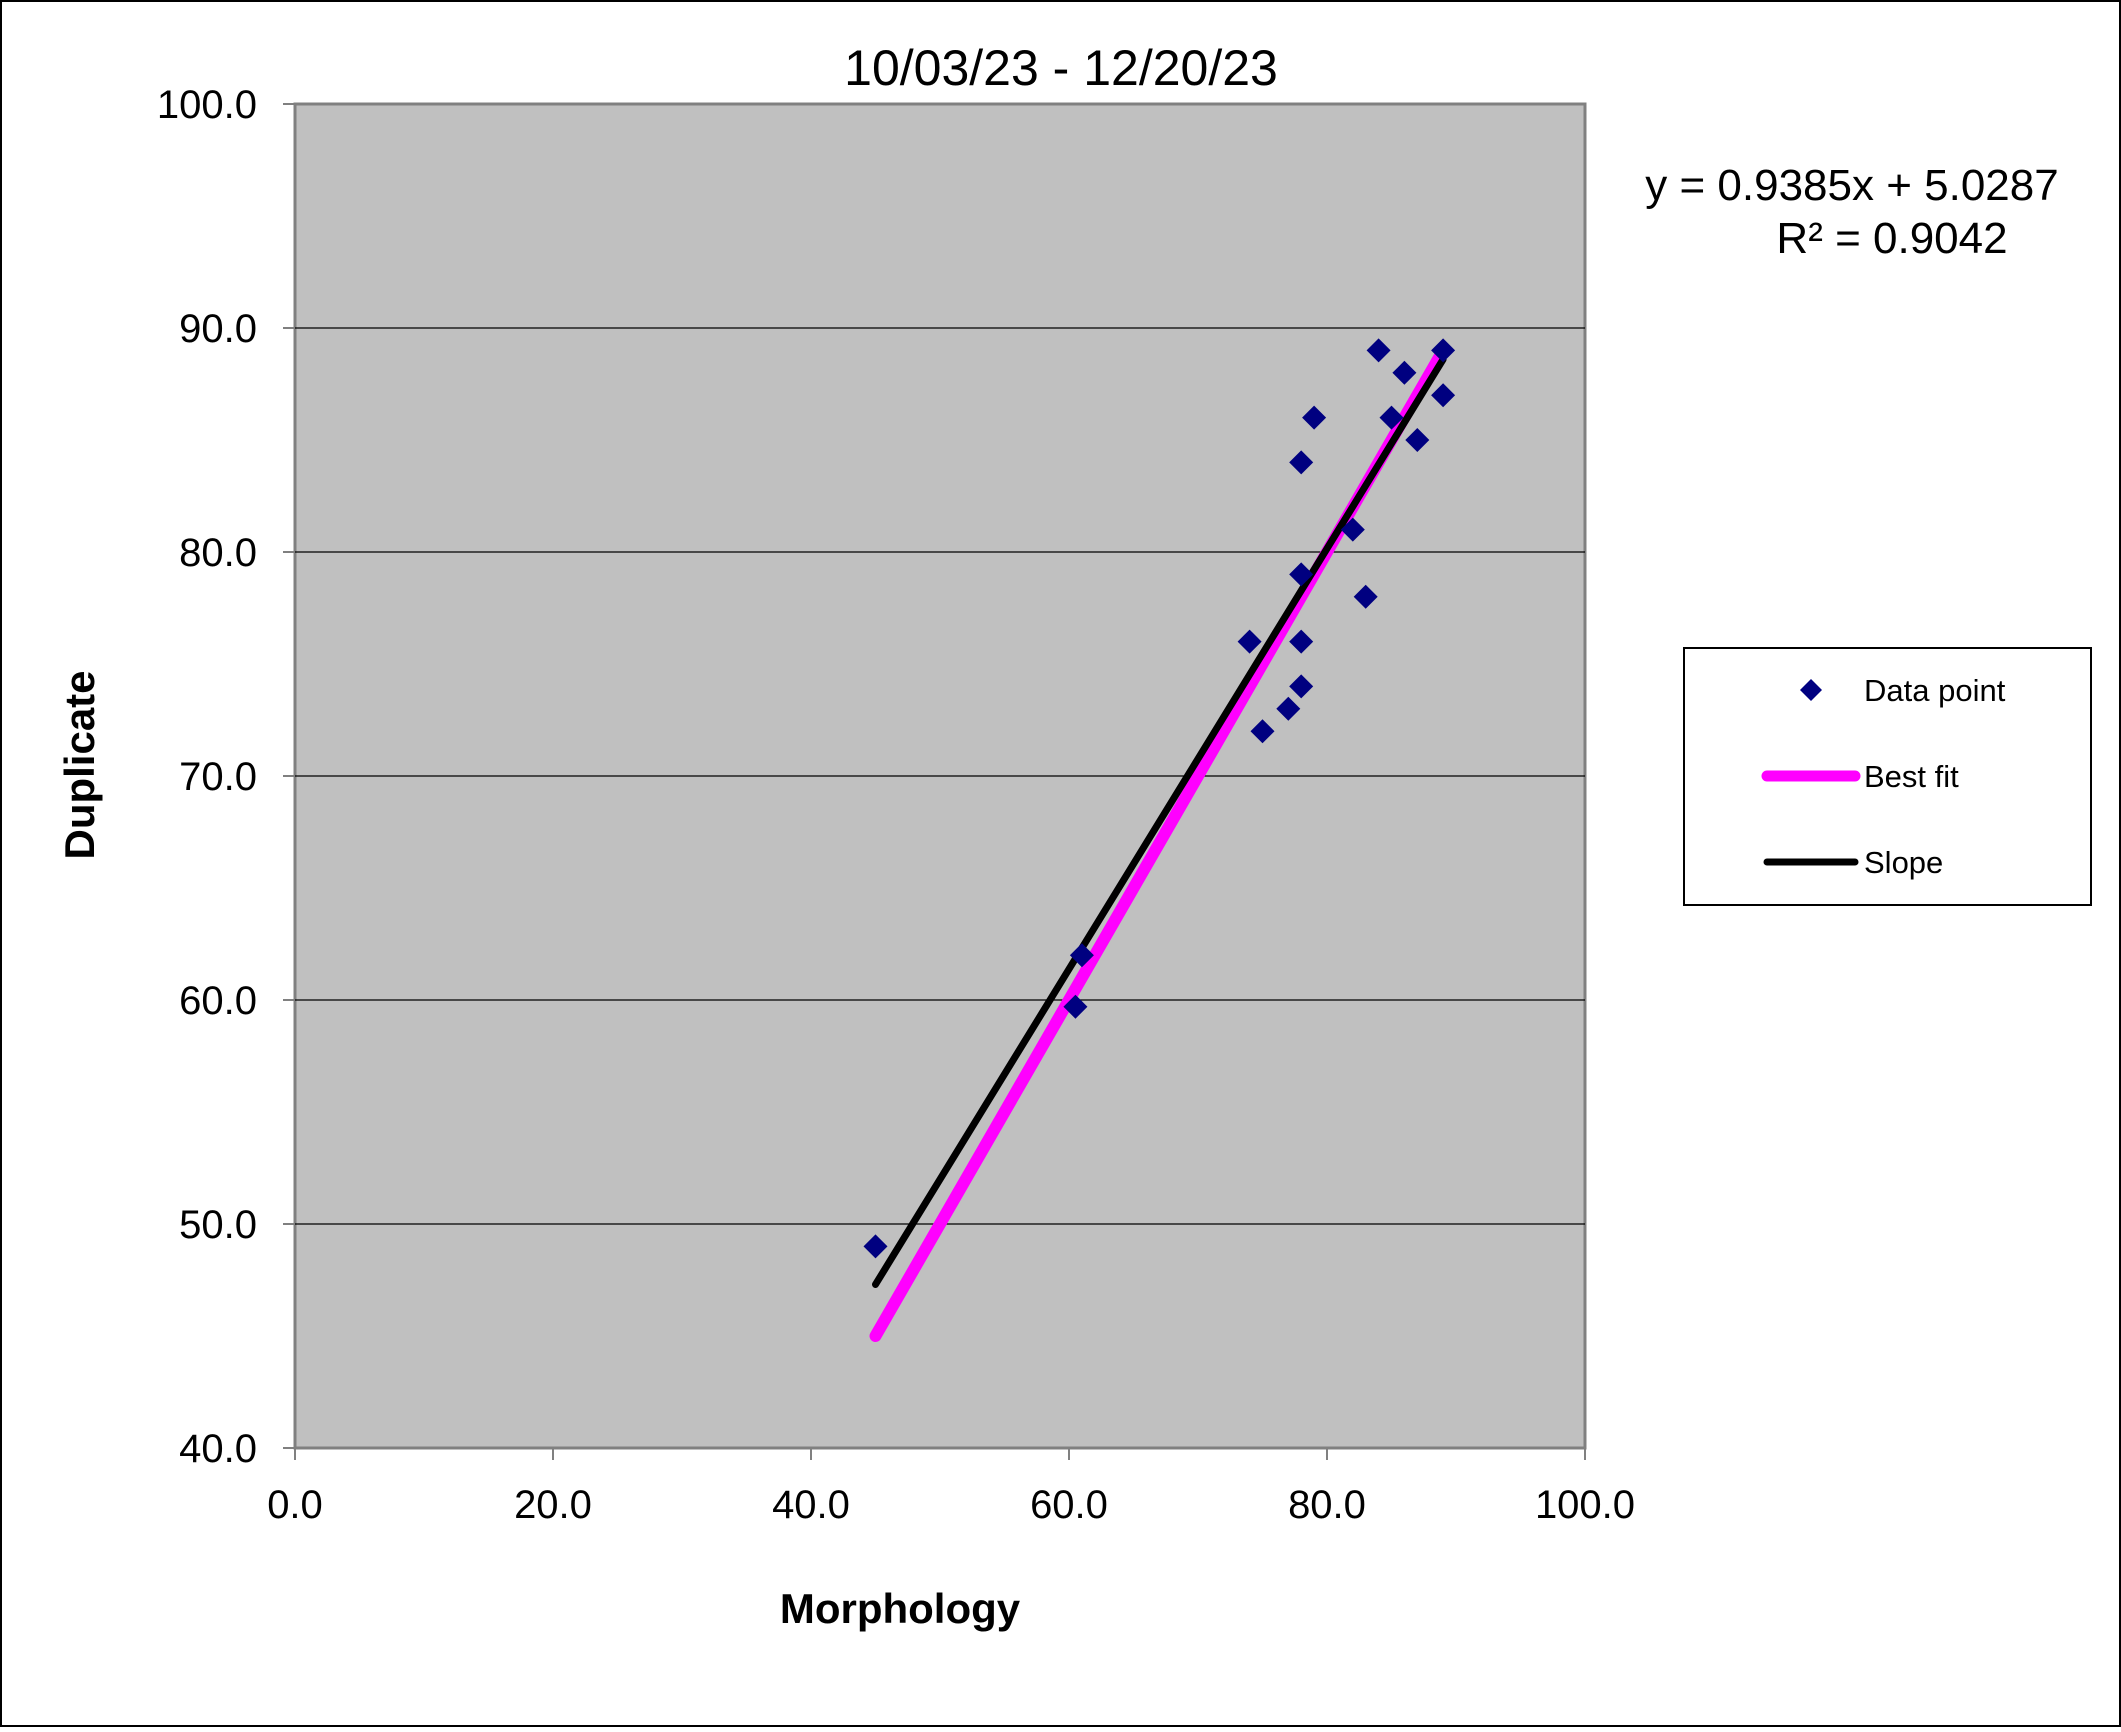 Image resolution: width=2121 pixels, height=1732 pixels. I want to click on regression-equation: y = 0.9385x + 5.0287, so click(1851, 185).